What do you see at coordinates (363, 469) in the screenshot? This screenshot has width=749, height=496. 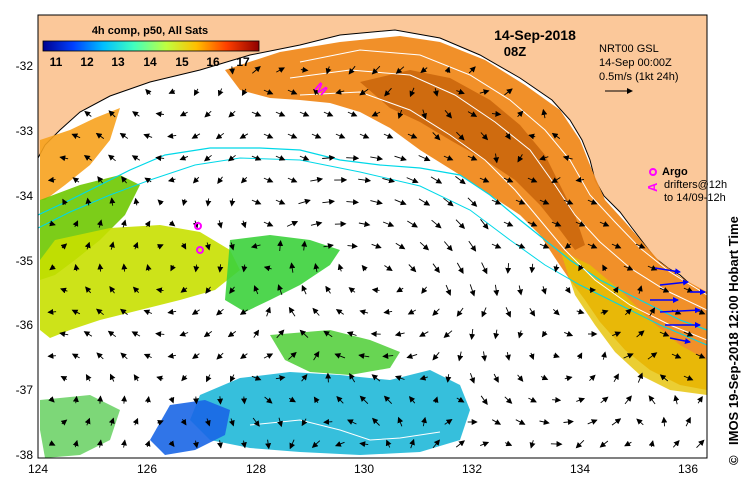 I see `x-axis: 124 126 128 130 132 134 136` at bounding box center [363, 469].